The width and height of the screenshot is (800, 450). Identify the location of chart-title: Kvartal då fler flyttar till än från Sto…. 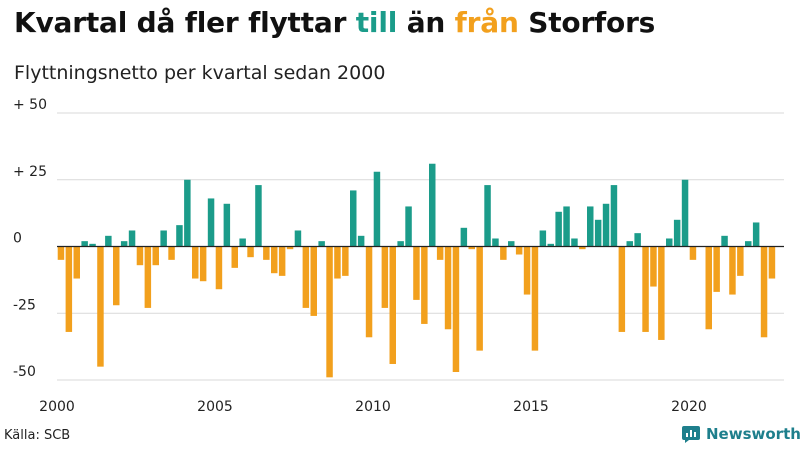
(334, 22).